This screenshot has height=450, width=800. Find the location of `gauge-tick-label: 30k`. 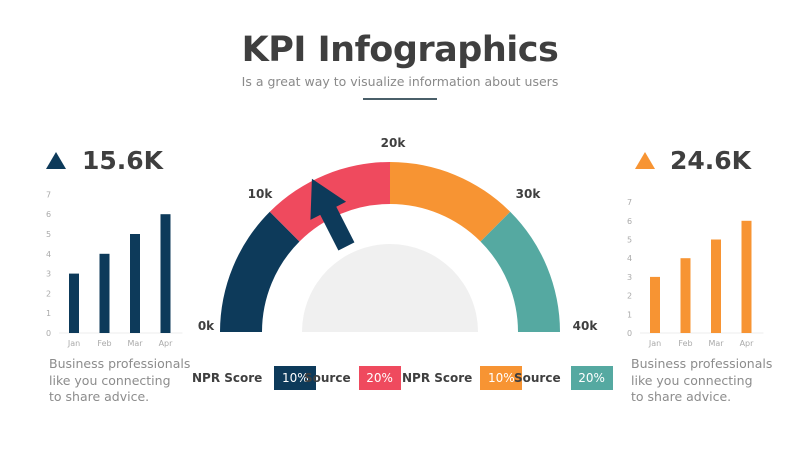

gauge-tick-label: 30k is located at coordinates (529, 194).